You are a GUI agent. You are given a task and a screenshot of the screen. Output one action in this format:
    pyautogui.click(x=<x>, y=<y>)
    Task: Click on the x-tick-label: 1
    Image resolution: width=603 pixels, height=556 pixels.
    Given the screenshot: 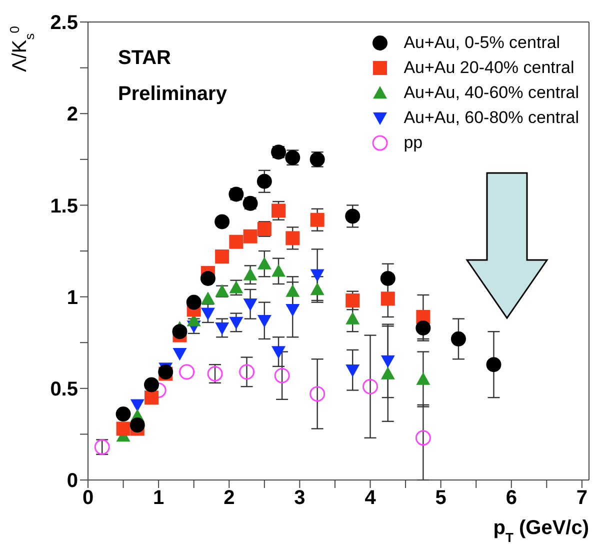 What is the action you would take?
    pyautogui.click(x=158, y=498)
    